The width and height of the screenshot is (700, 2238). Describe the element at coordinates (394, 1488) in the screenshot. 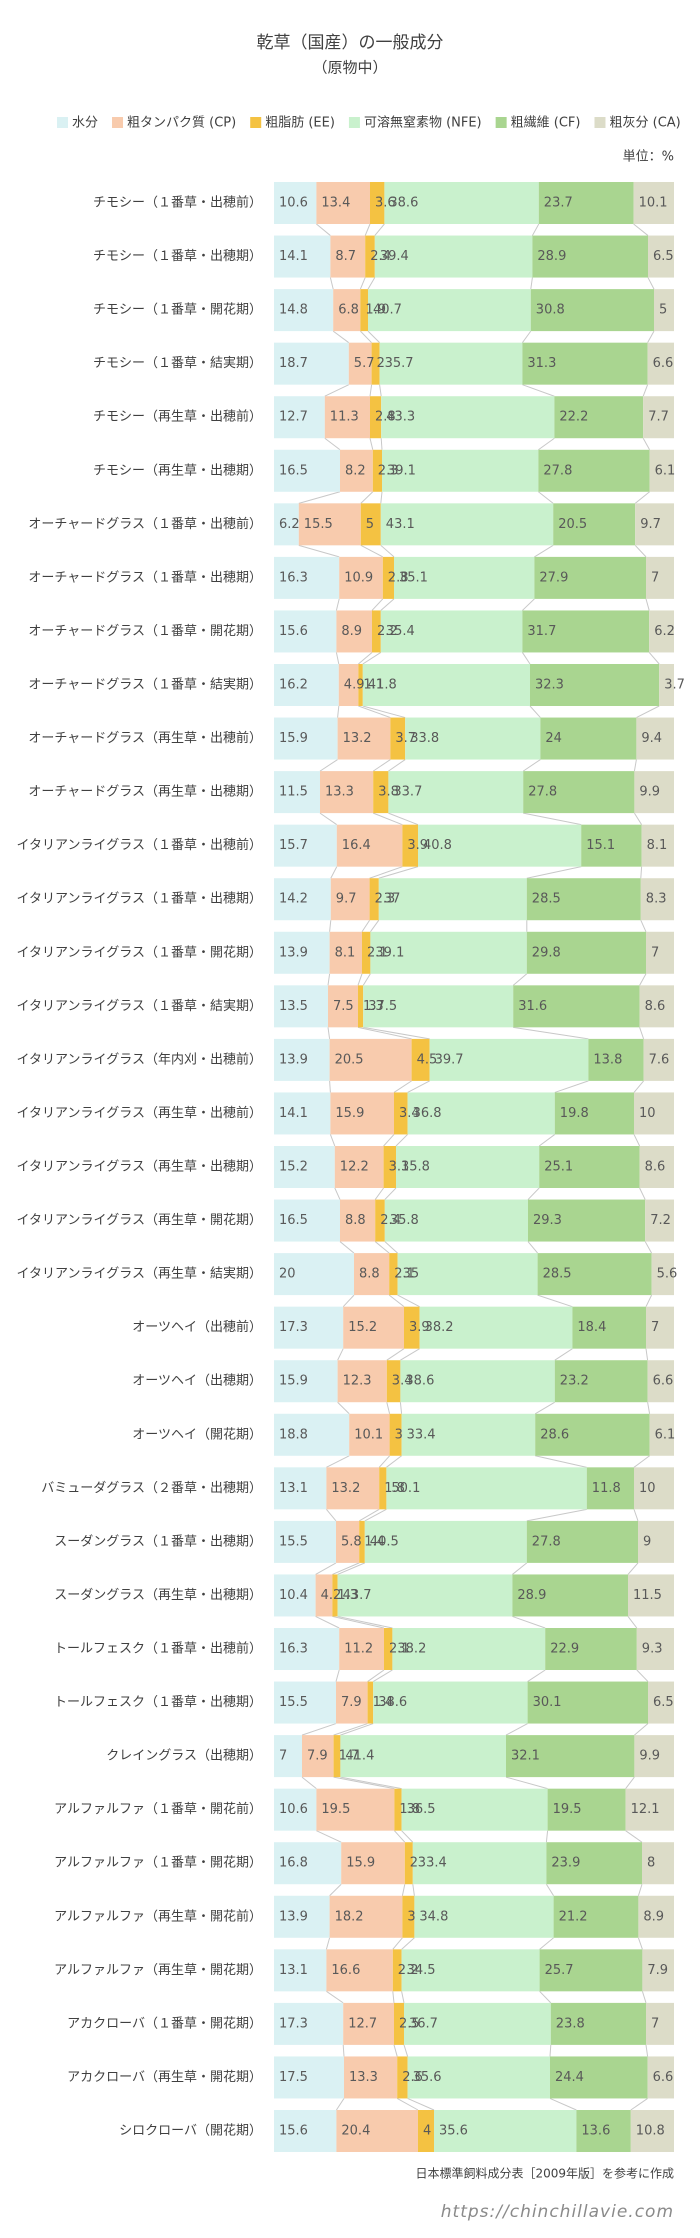

I see `value-label: 1.8` at that location.